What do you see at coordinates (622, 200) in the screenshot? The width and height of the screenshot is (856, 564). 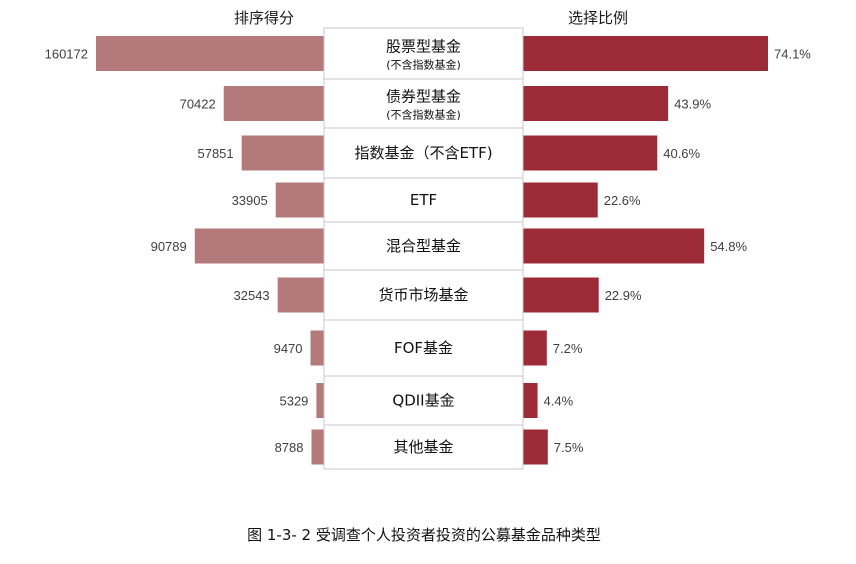 I see `right-value-label: 22.6%` at bounding box center [622, 200].